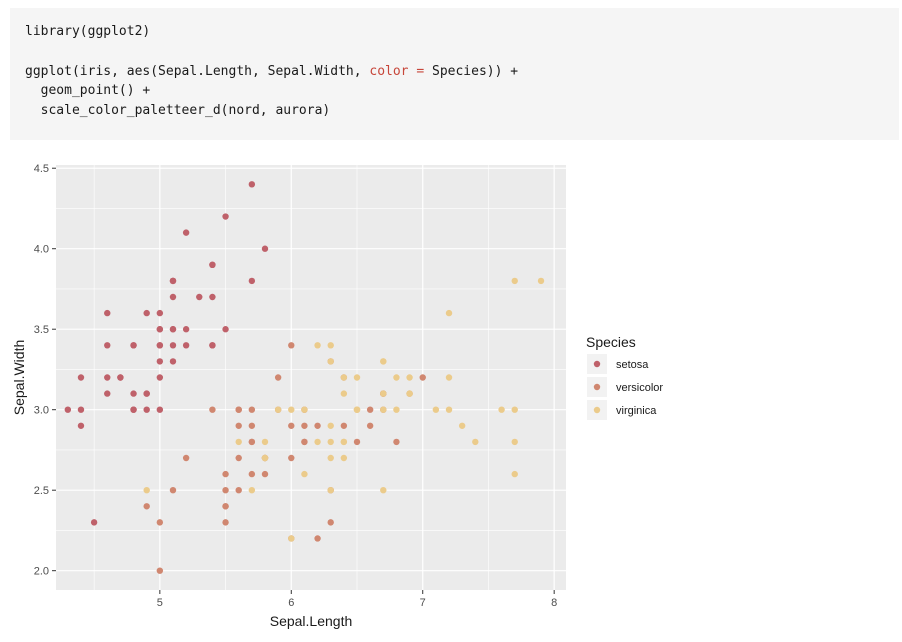 This screenshot has width=902, height=642. I want to click on y-tick-label: 4.0, so click(41, 250).